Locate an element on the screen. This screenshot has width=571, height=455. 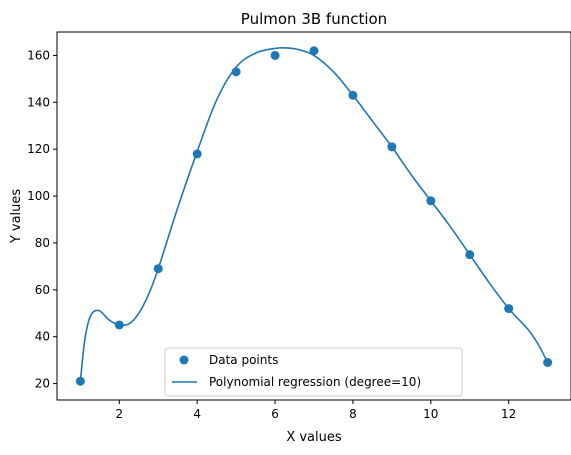
y-axis-label: Y values is located at coordinates (16, 217).